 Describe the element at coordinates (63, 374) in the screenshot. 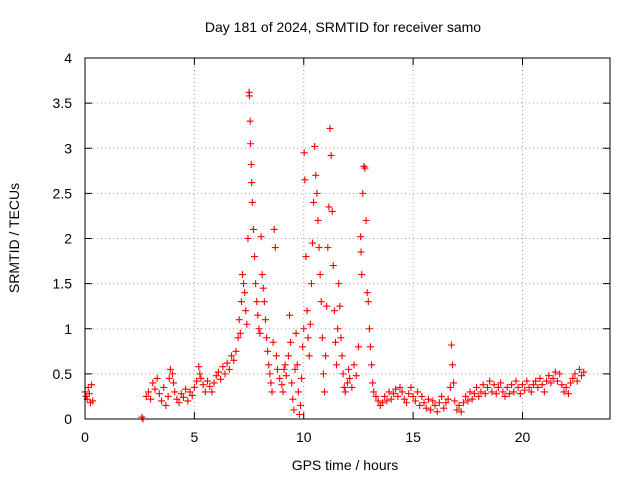

I see `y-tick-label: 0.5` at that location.